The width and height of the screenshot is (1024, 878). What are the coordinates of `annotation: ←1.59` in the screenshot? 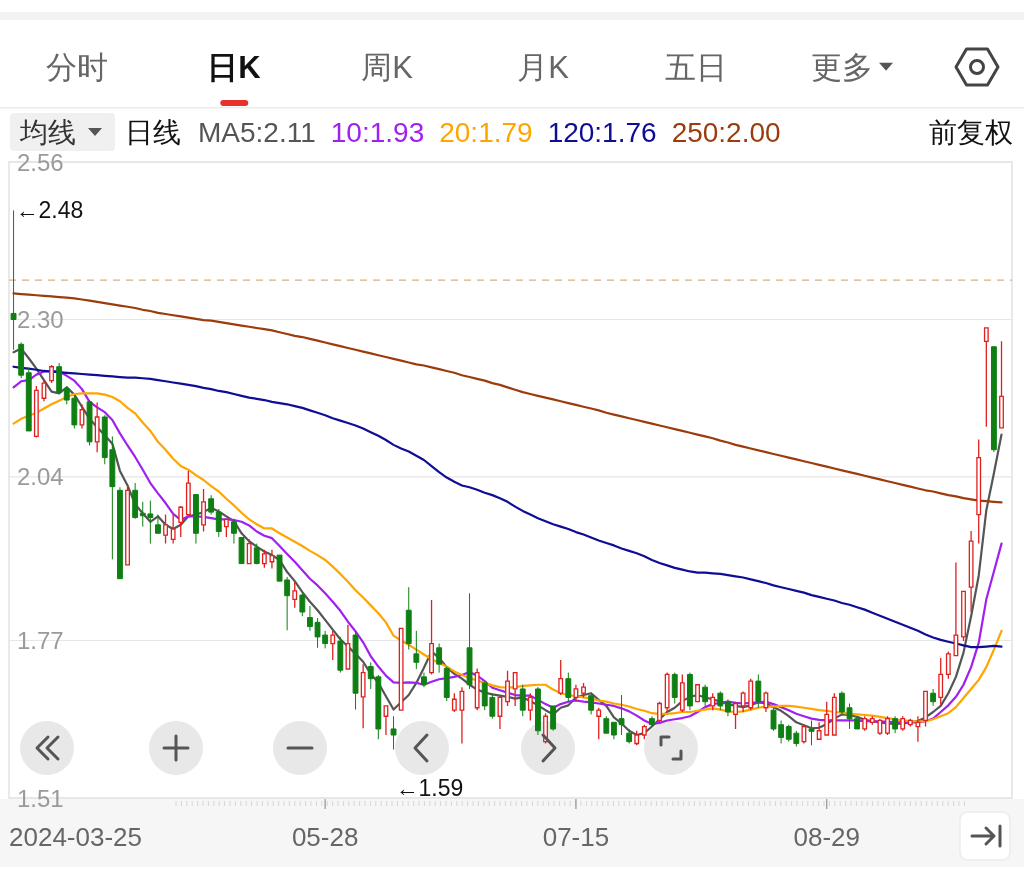 It's located at (429, 787).